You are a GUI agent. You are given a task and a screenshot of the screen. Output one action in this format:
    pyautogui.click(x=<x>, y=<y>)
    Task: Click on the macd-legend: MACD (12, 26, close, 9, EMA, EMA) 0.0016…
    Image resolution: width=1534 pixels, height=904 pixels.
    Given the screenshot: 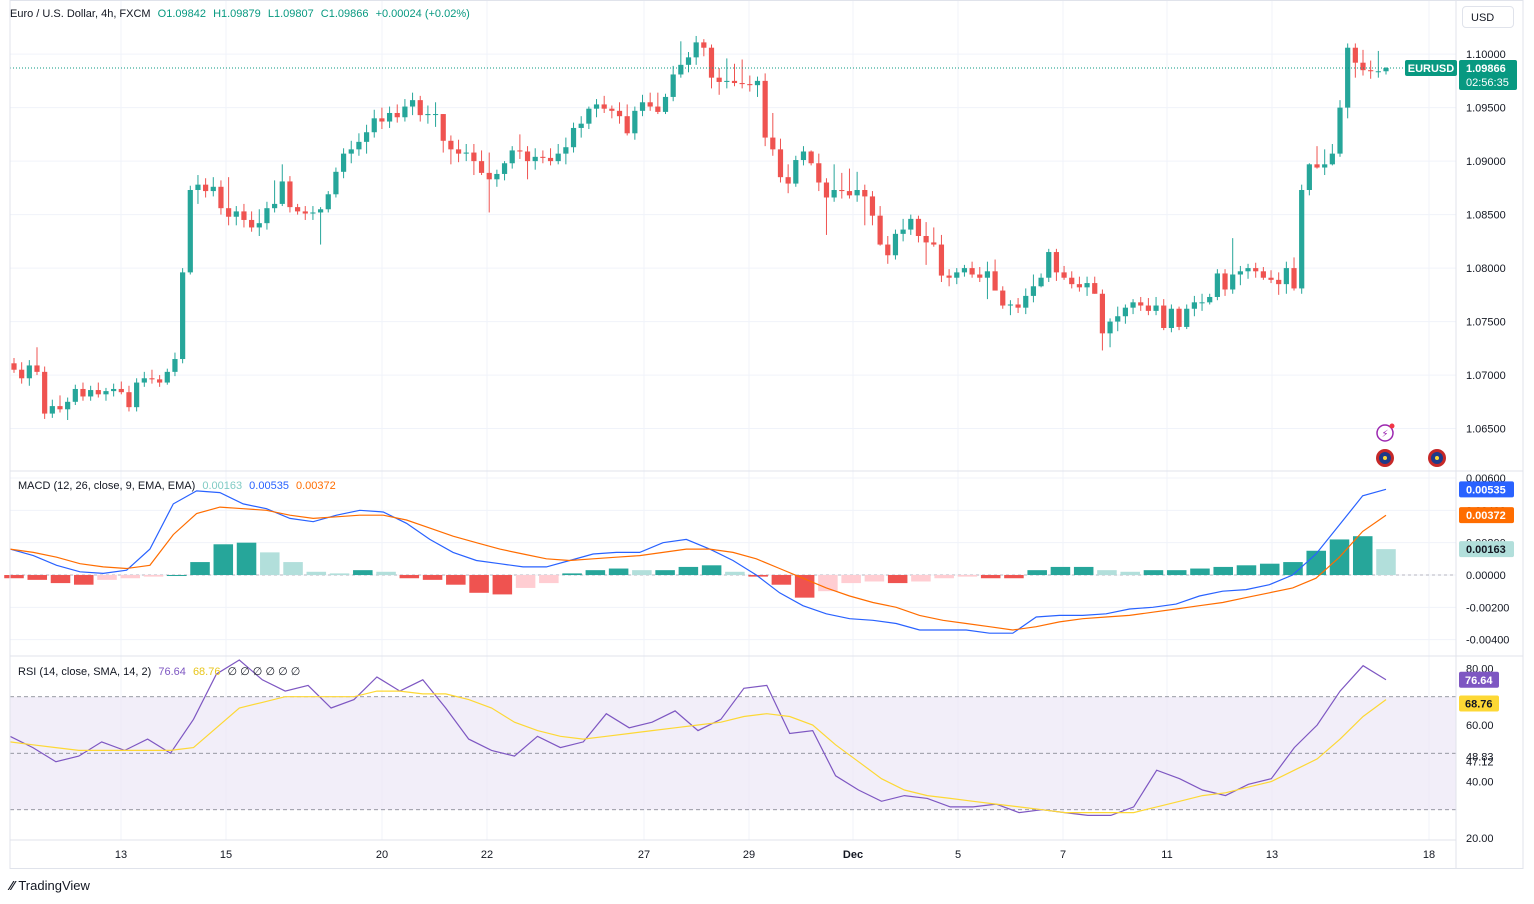 What is the action you would take?
    pyautogui.click(x=179, y=486)
    